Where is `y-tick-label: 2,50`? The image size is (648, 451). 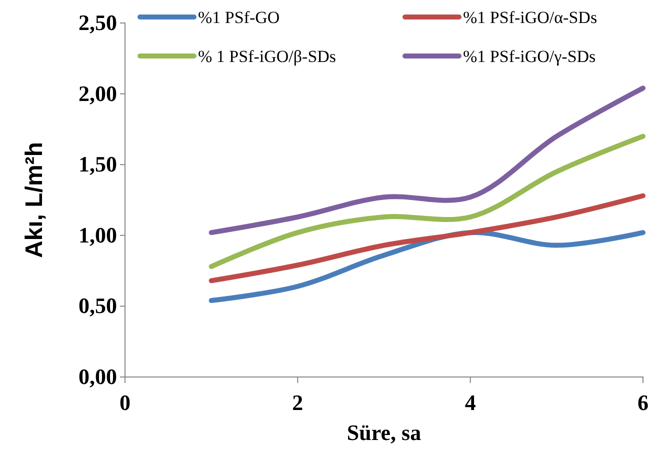
y-tick-label: 2,50 is located at coordinates (97, 23).